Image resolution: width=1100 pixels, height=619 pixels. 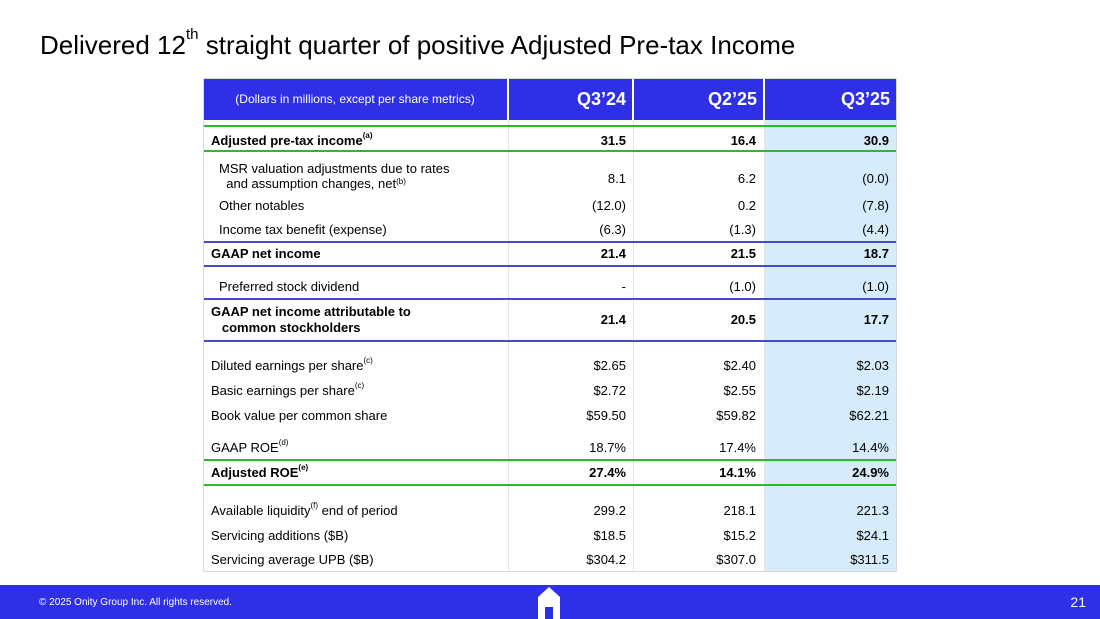 What do you see at coordinates (1078, 602) in the screenshot?
I see `page-number: 21` at bounding box center [1078, 602].